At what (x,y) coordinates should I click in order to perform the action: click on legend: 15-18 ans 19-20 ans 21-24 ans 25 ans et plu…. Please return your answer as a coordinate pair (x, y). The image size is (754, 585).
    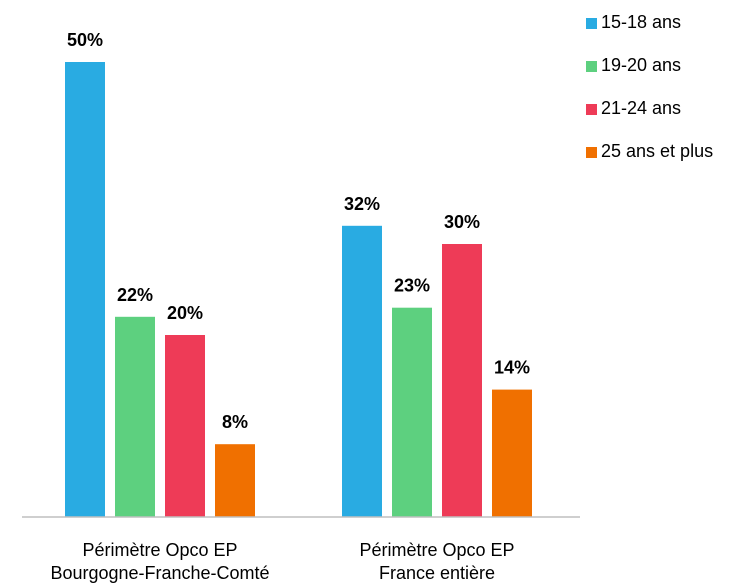
    Looking at the image, I should click on (649, 86).